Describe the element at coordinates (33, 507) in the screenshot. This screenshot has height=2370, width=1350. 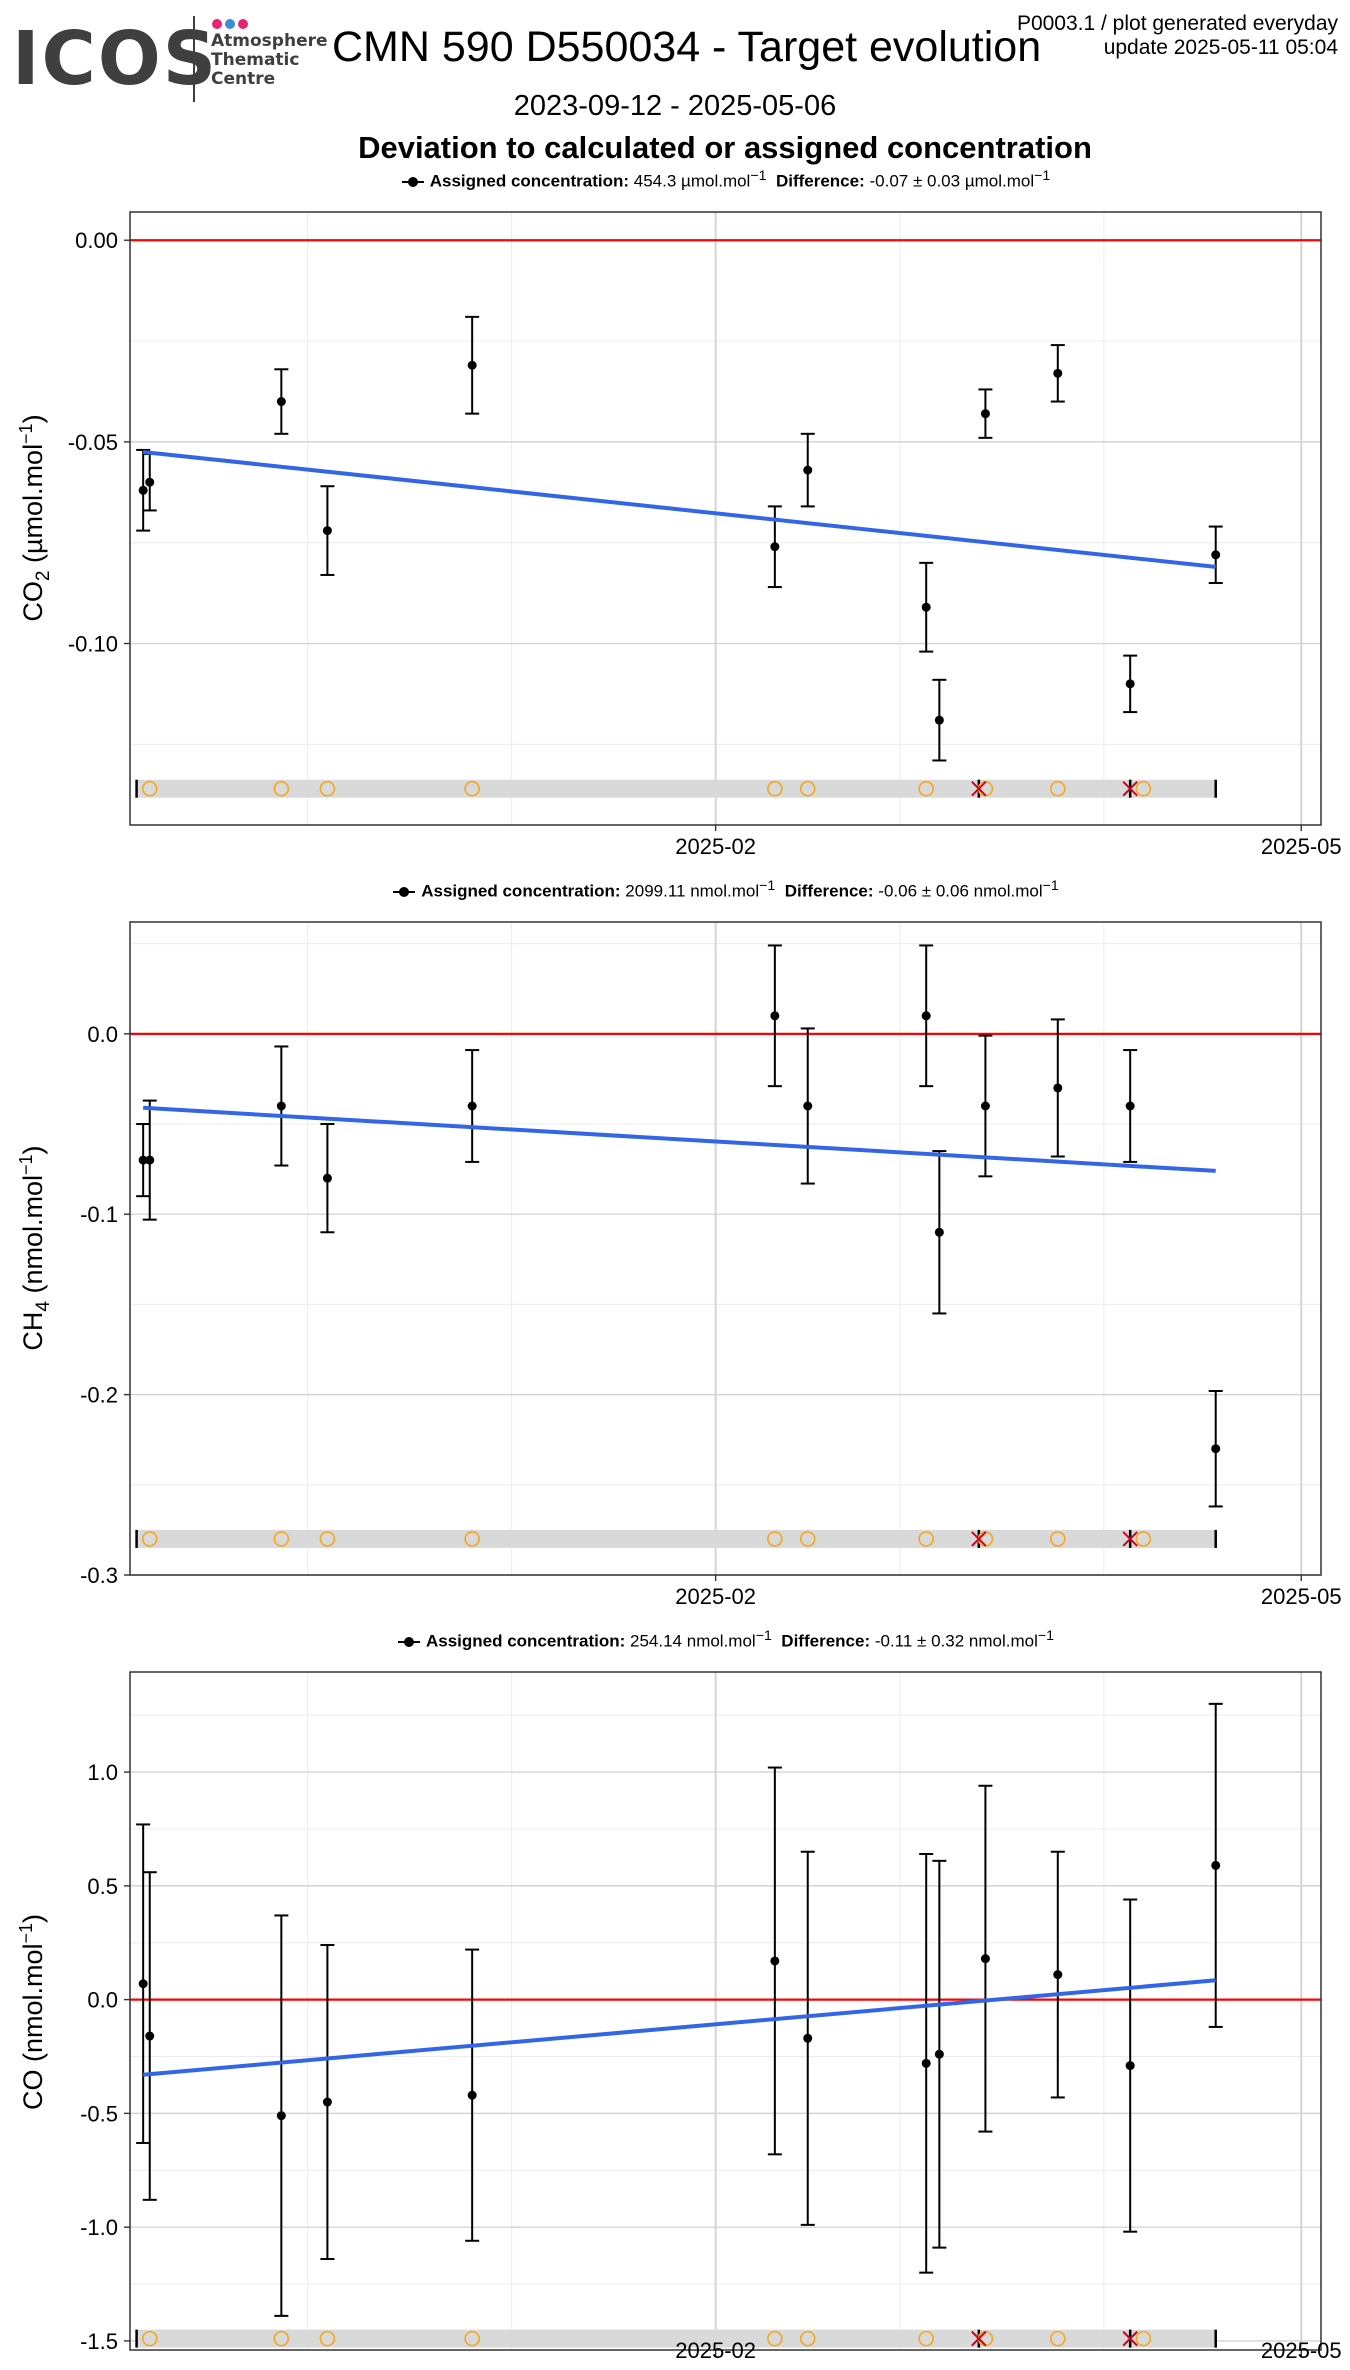
I see `y-axis-label-unit: (µmol.mol` at that location.